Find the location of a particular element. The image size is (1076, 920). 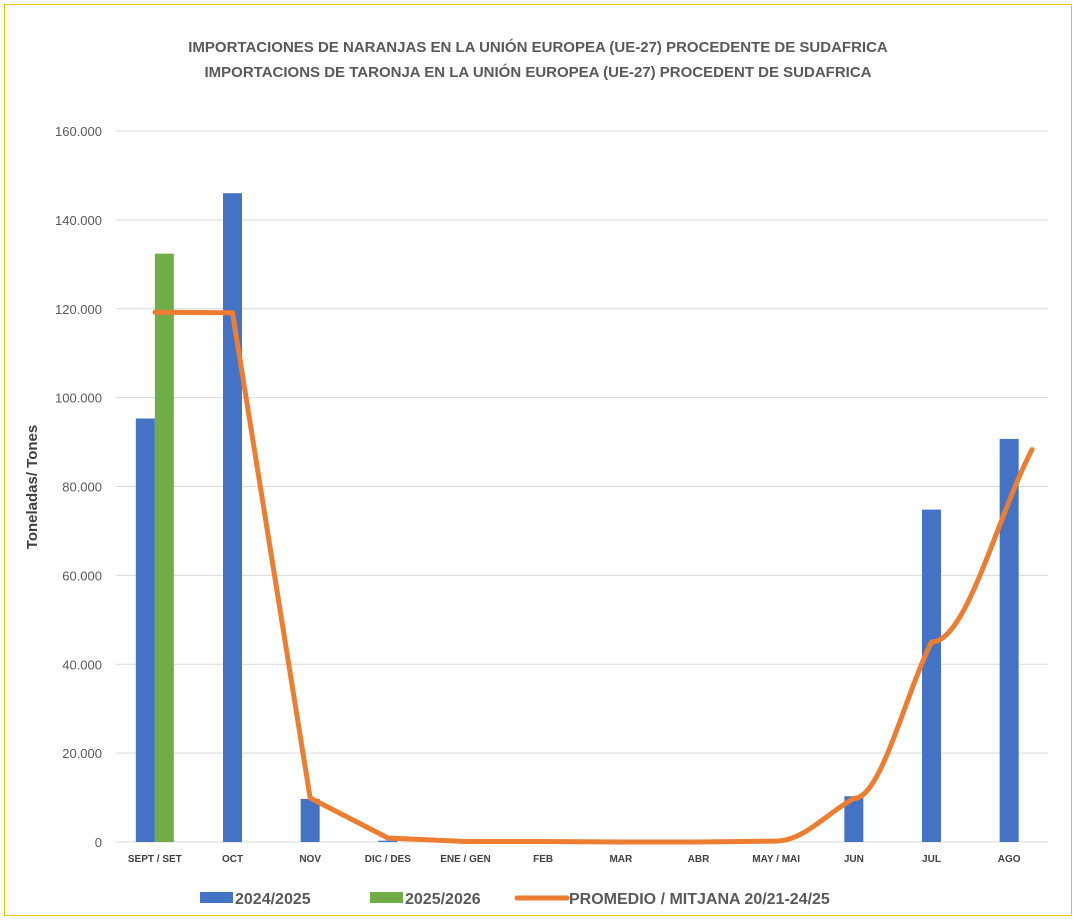

y-tick-label: 120.000 is located at coordinates (78, 309).